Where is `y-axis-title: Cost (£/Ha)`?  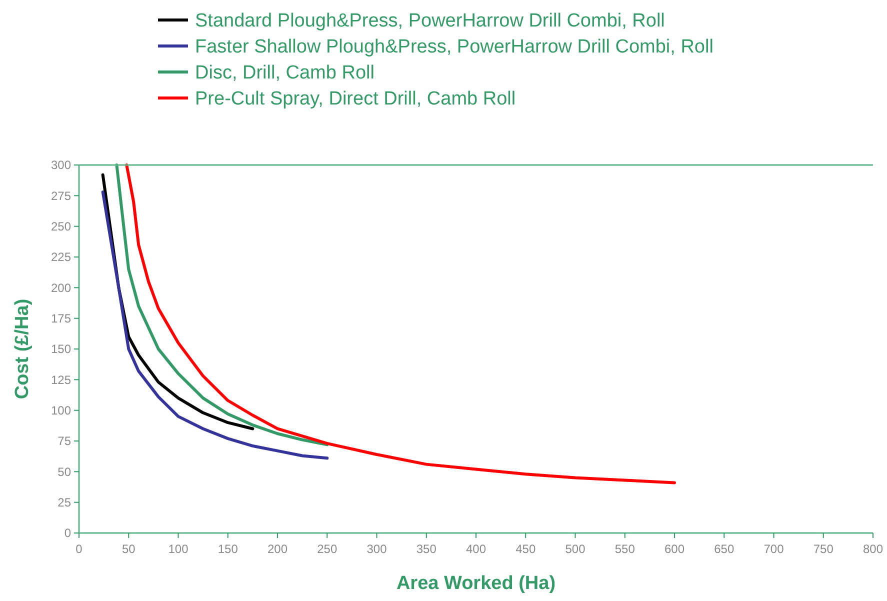
y-axis-title: Cost (£/Ha) is located at coordinates (22, 349).